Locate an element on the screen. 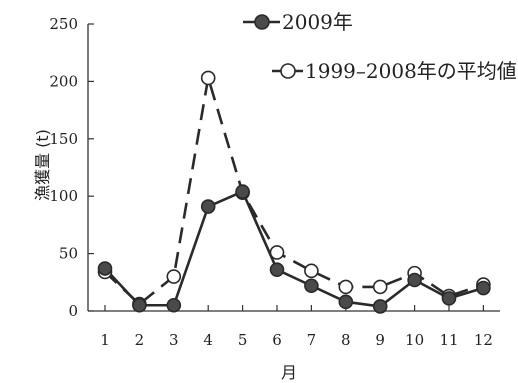 The height and width of the screenshot is (383, 518). y-tick-label: 250 is located at coordinates (63, 24).